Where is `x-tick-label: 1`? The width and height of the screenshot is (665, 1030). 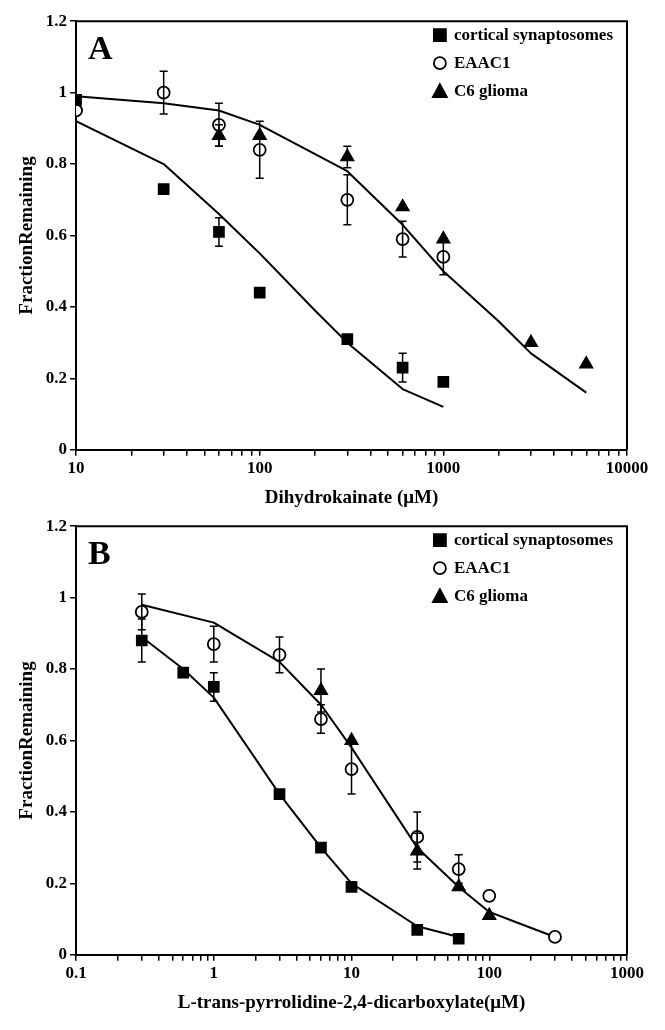 x-tick-label: 1 is located at coordinates (214, 973).